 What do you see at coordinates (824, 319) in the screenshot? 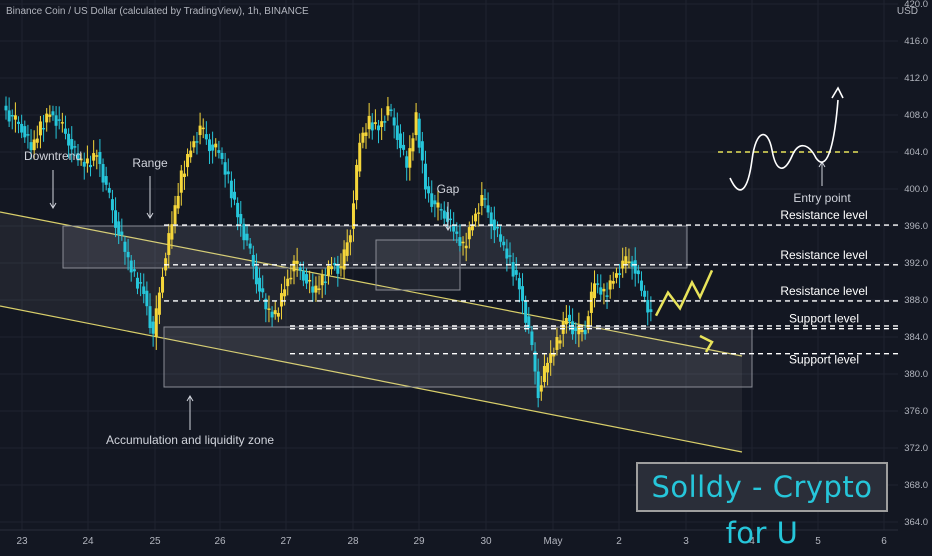
I see `level-label: Support level` at bounding box center [824, 319].